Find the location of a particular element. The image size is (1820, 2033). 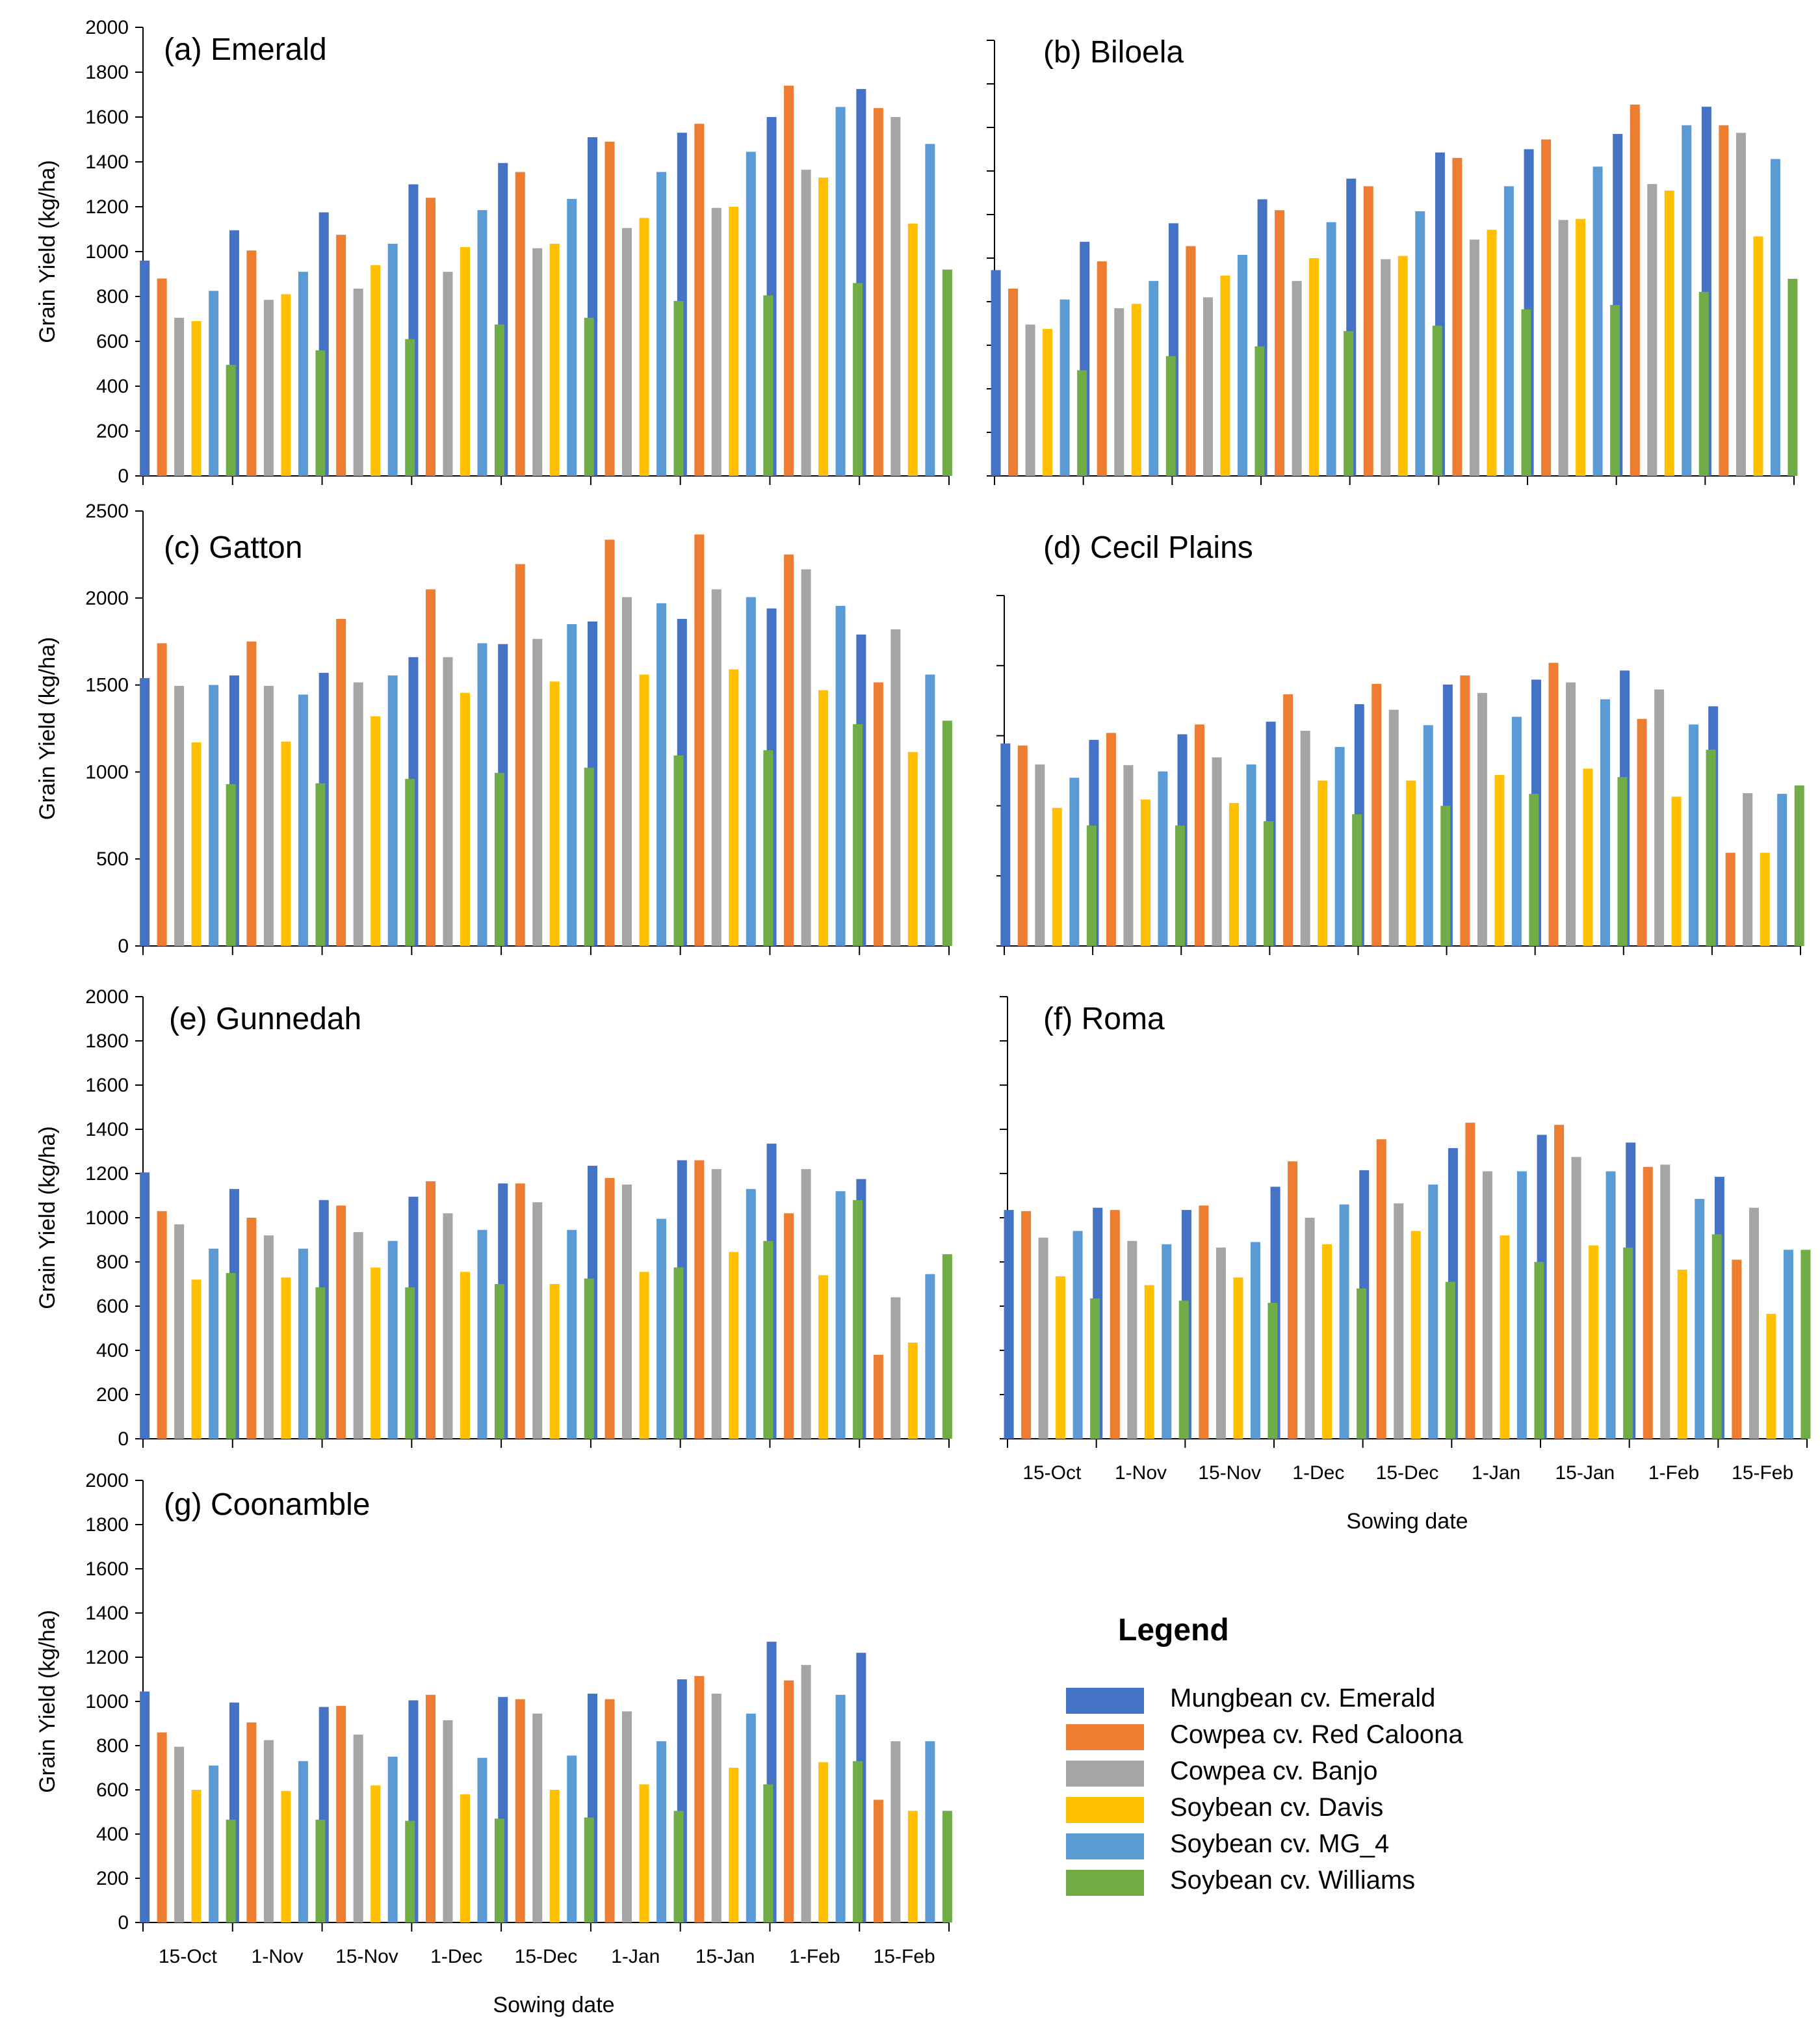

x-axis-title: Sowing date is located at coordinates (553, 2005).